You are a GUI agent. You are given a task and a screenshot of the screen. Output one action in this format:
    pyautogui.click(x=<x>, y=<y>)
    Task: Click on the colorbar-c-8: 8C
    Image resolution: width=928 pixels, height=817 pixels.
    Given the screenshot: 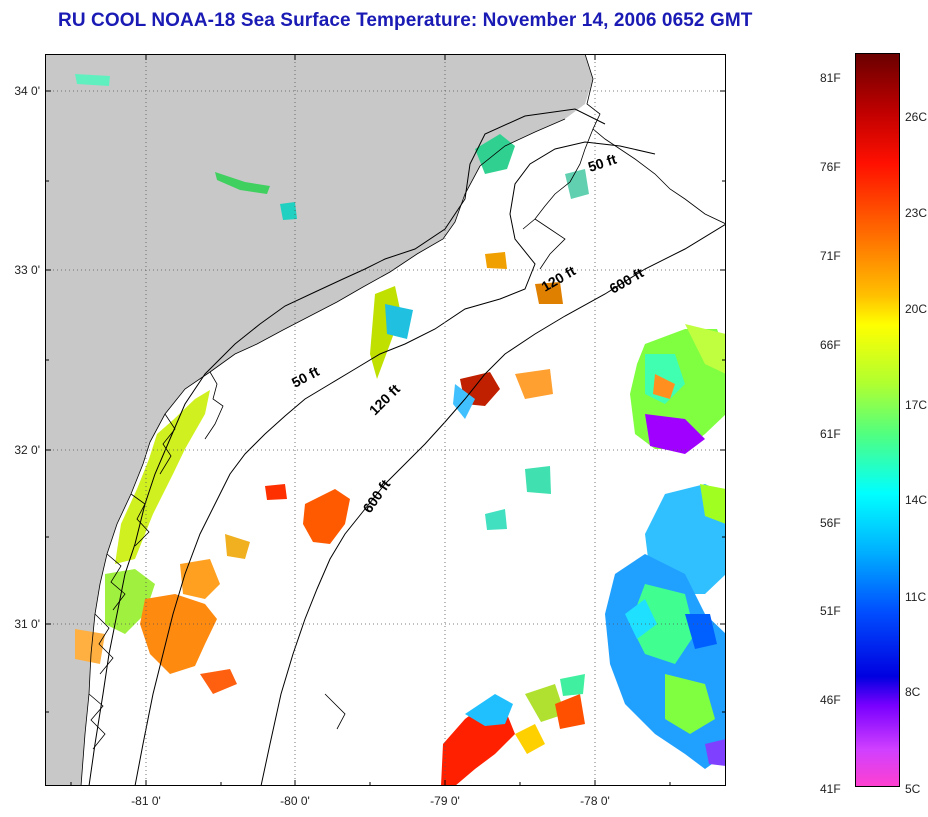 What is the action you would take?
    pyautogui.click(x=913, y=692)
    